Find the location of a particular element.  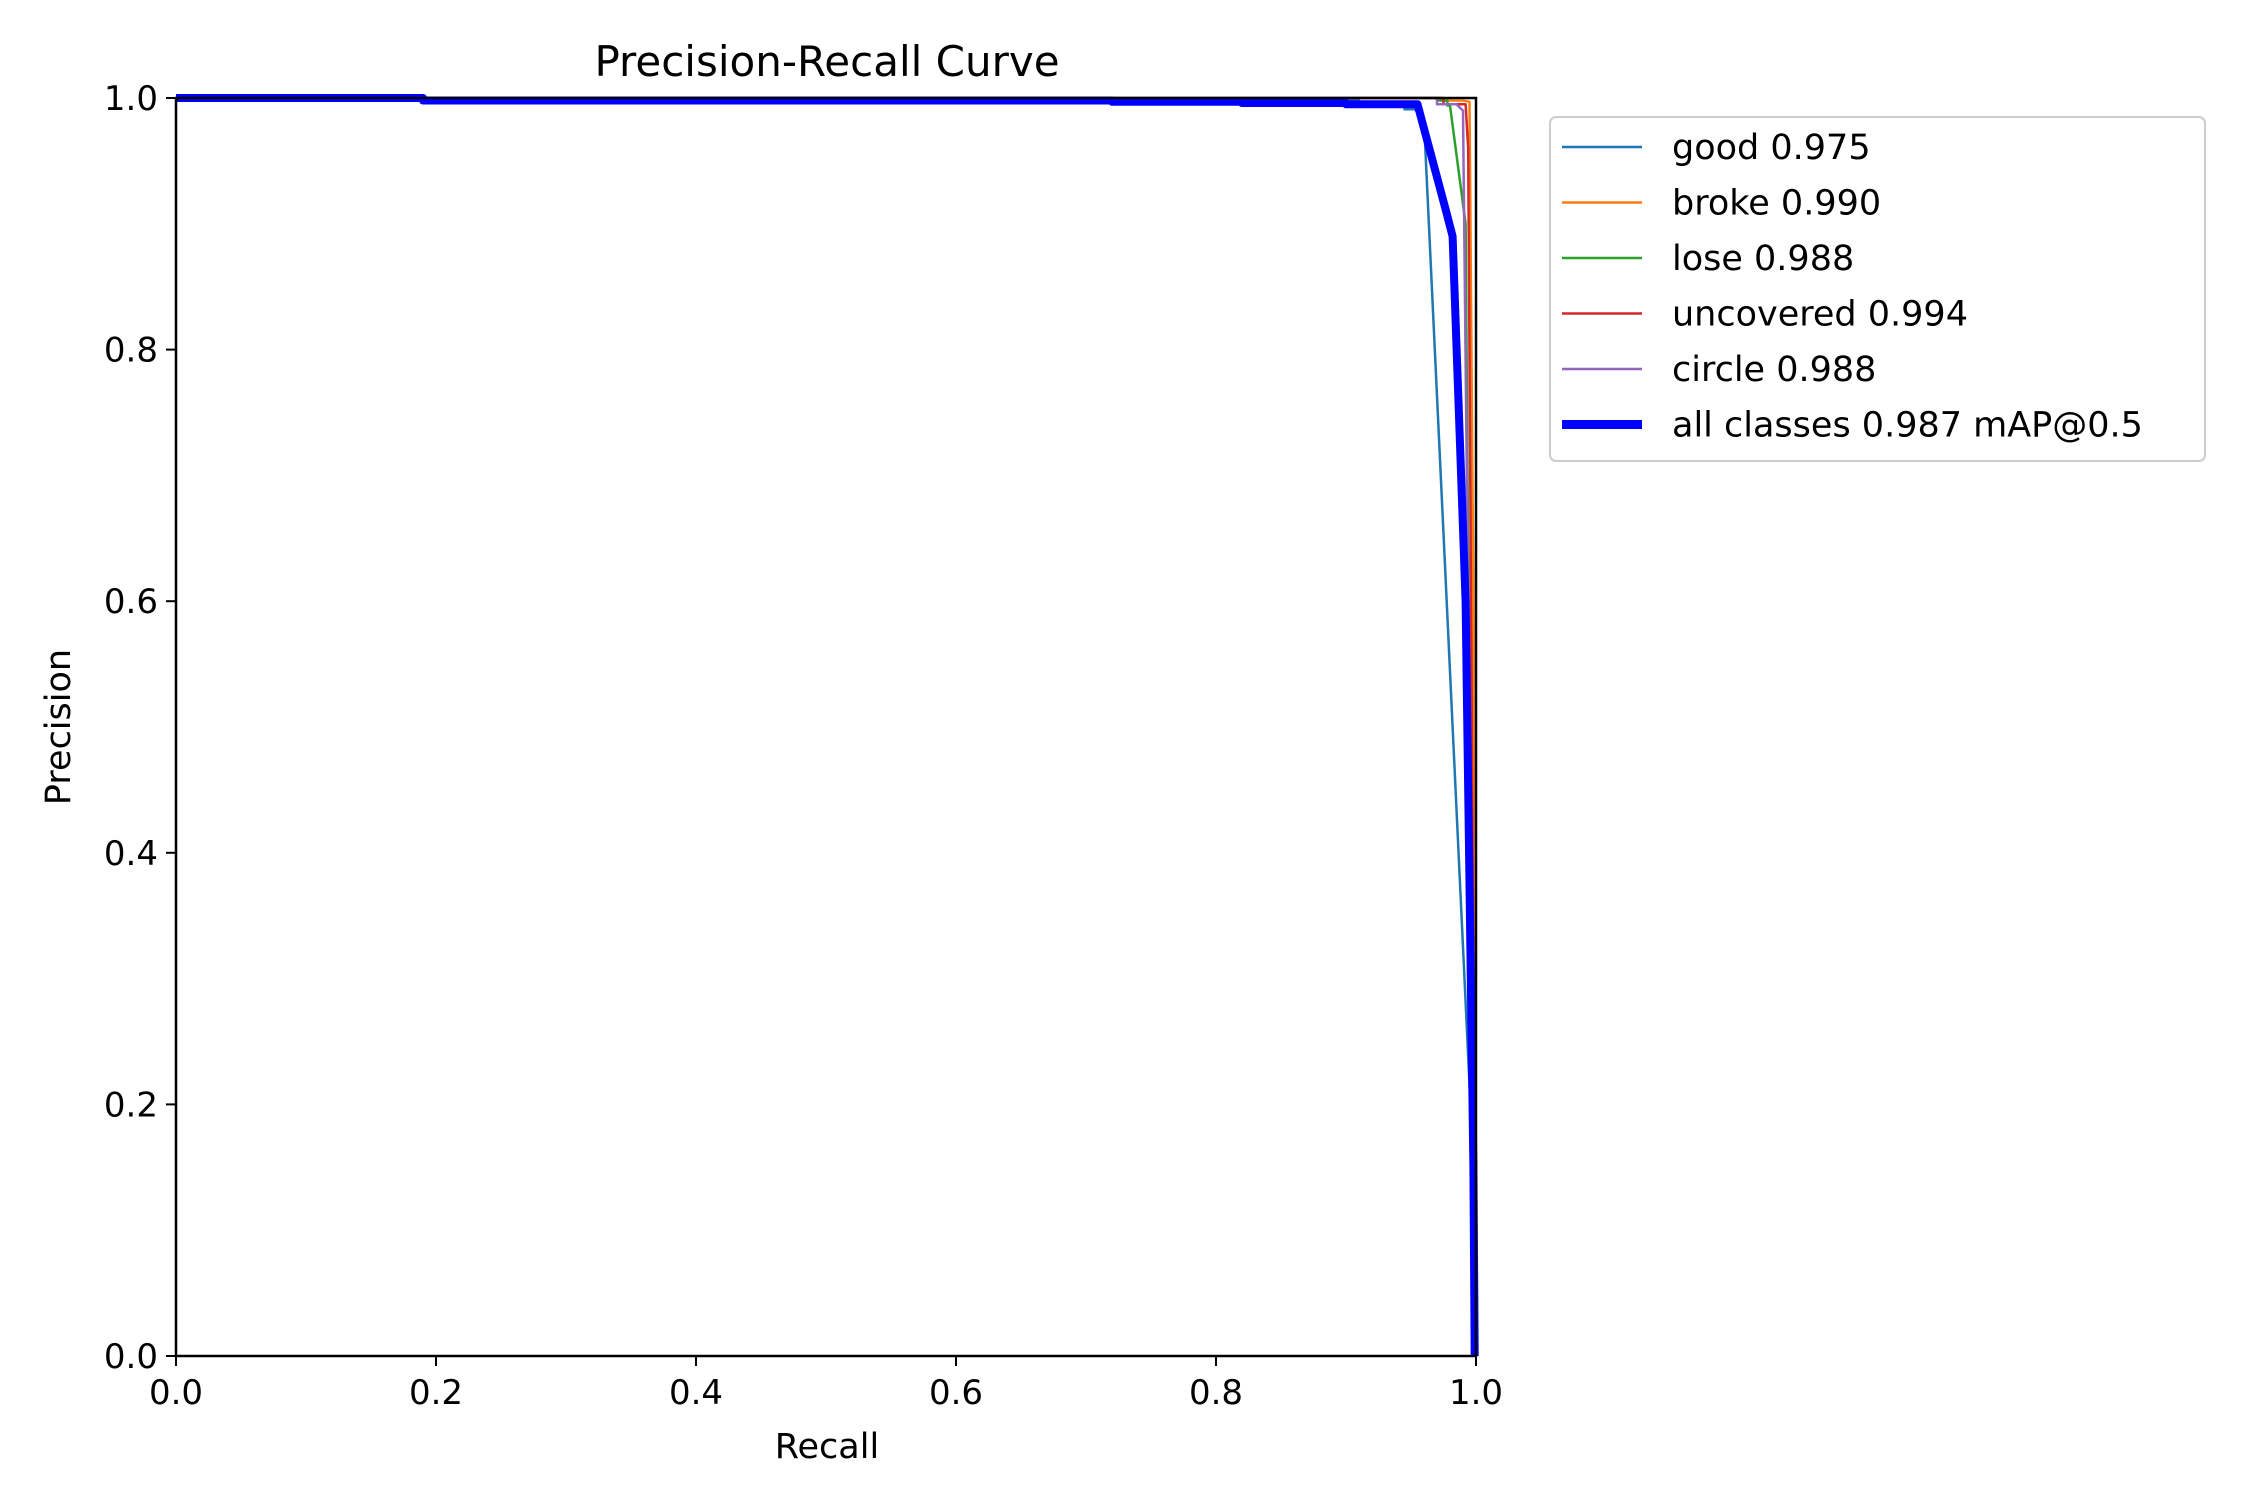

x-tick-label: 0.2 is located at coordinates (436, 1393).